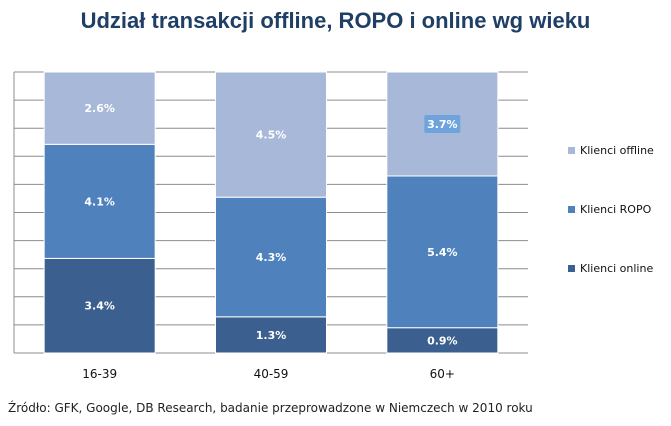 The image size is (671, 426). What do you see at coordinates (442, 340) in the screenshot?
I see `data-label: 0.9%` at bounding box center [442, 340].